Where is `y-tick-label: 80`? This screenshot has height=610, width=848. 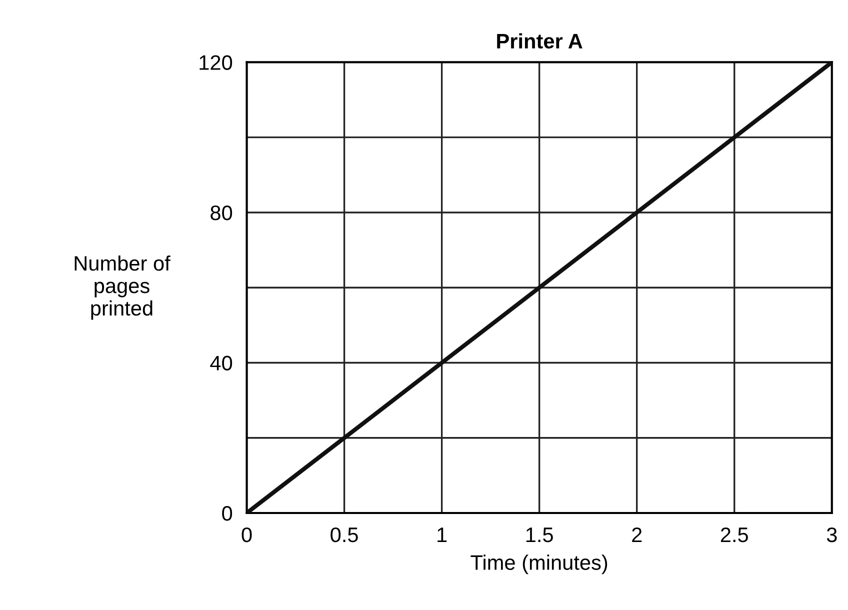 y-tick-label: 80 is located at coordinates (221, 212).